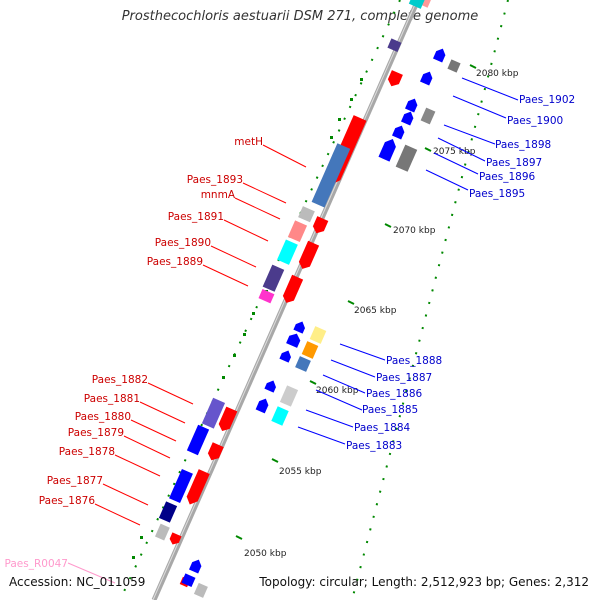  What do you see at coordinates (289, 396) in the screenshot?
I see `gene-Paes_1885-gray` at bounding box center [289, 396].